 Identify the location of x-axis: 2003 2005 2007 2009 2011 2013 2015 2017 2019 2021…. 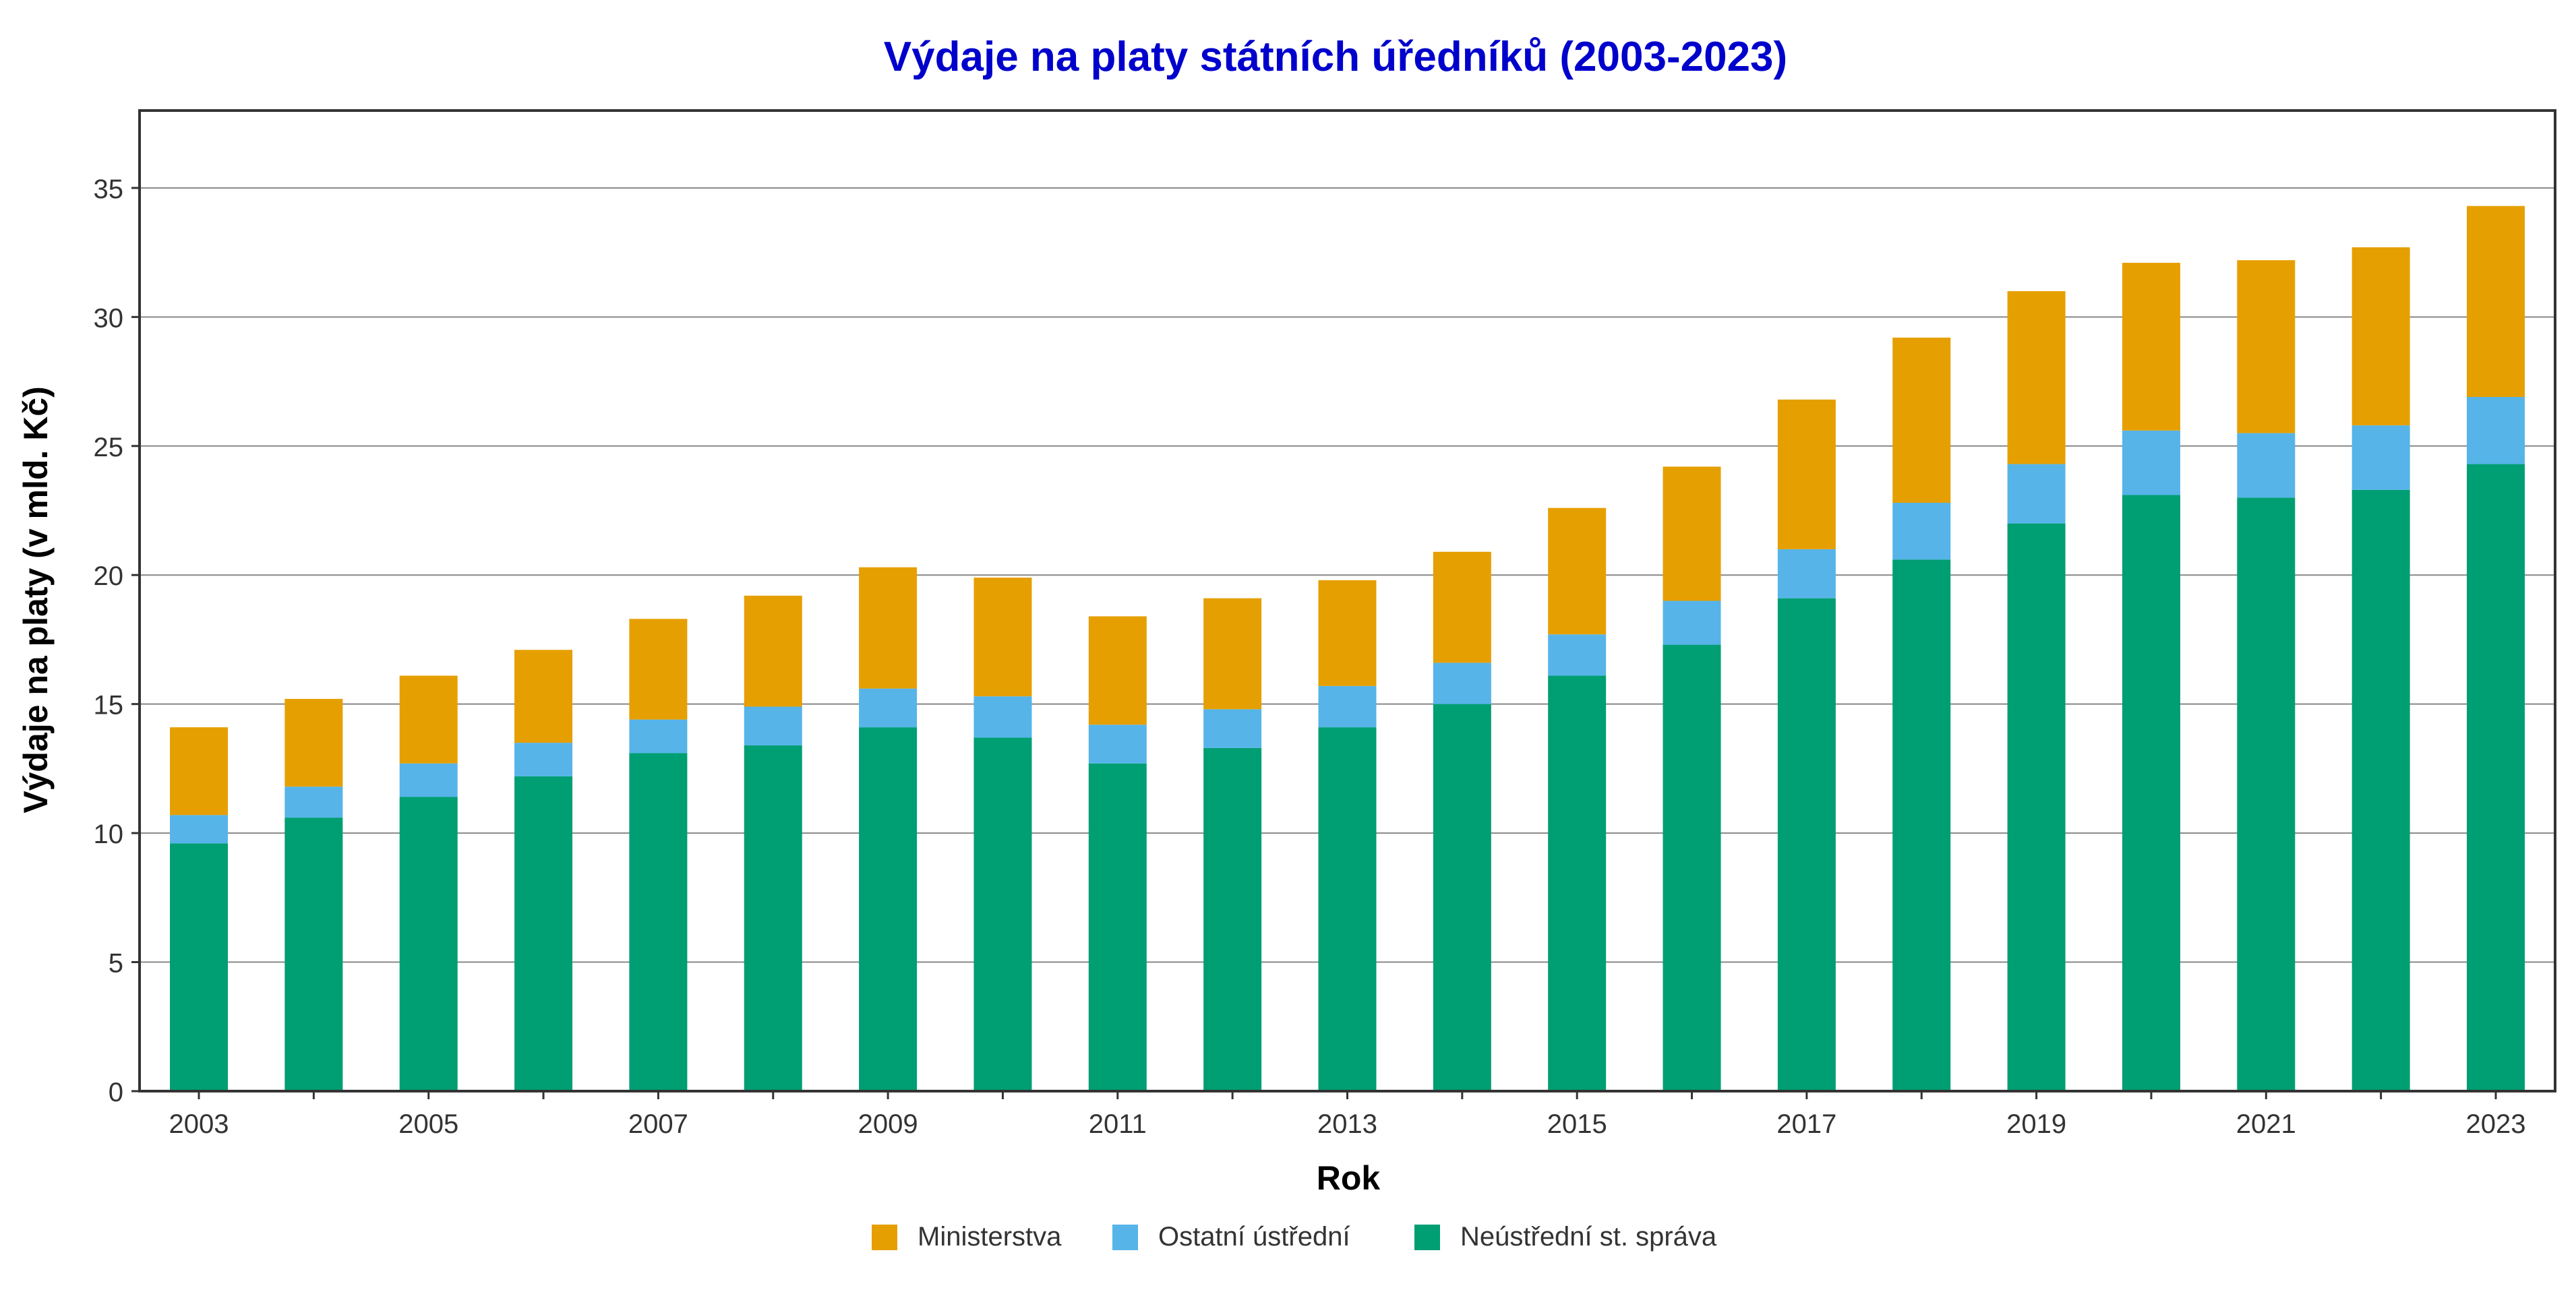
(1347, 1115).